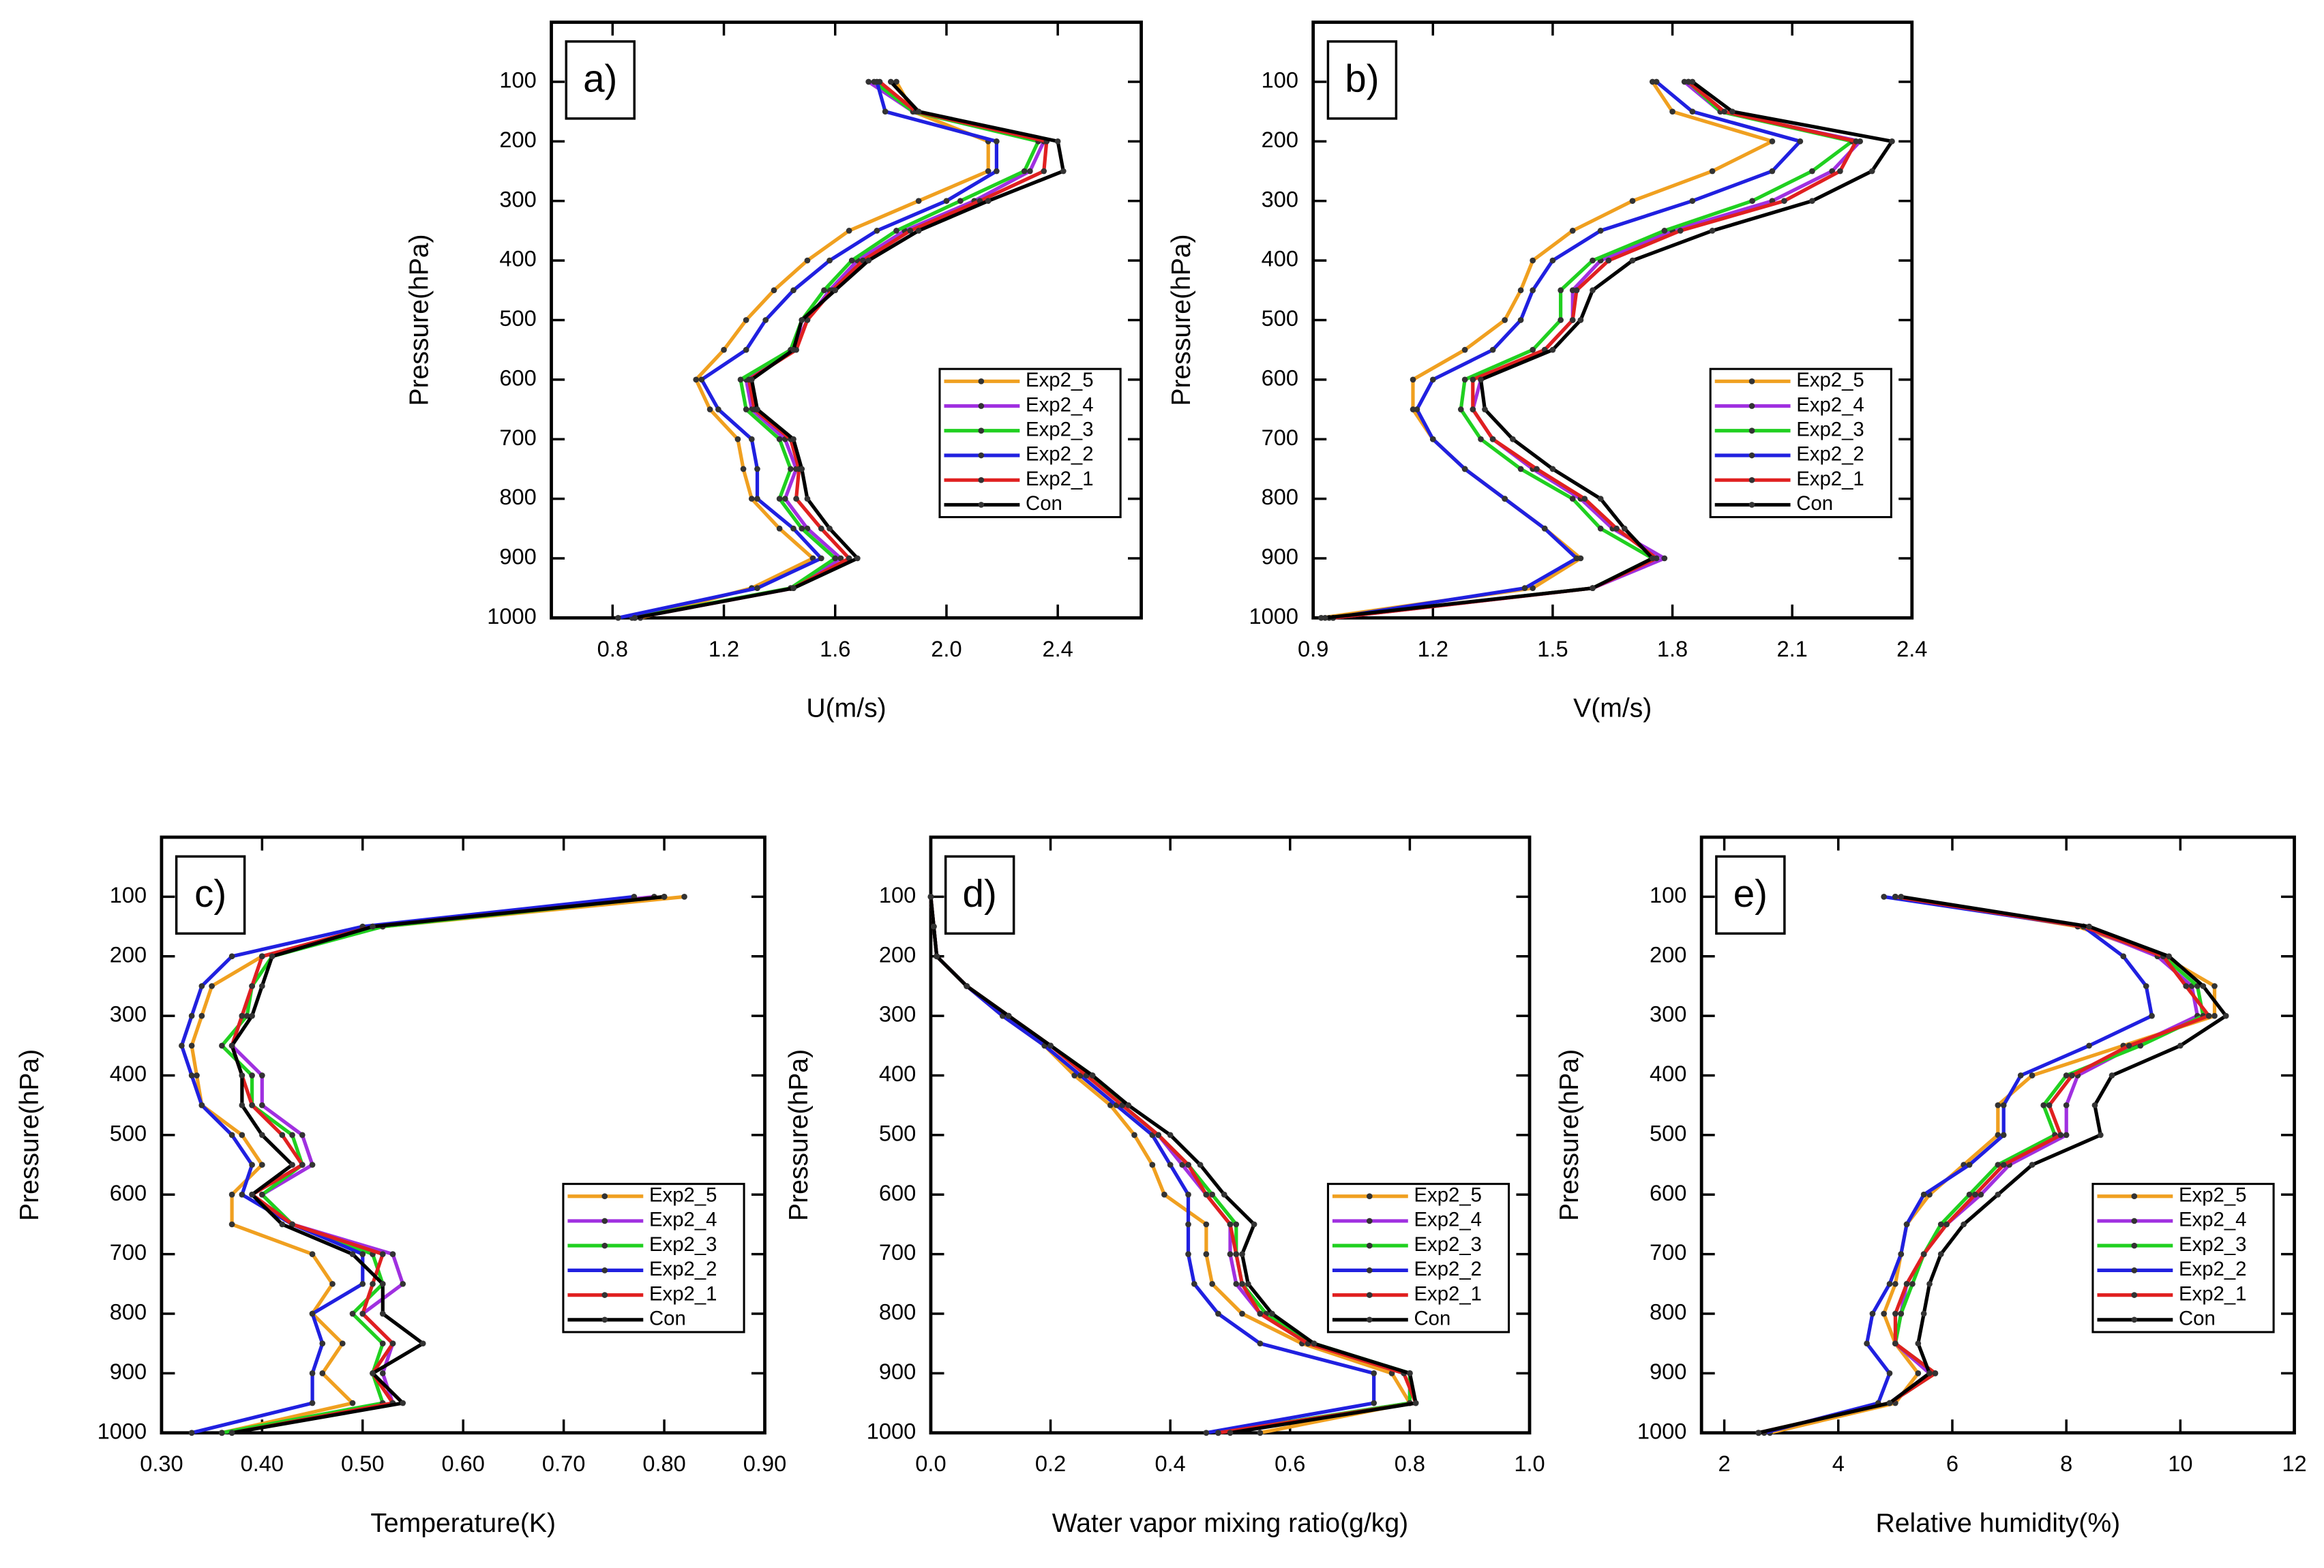  What do you see at coordinates (517, 318) in the screenshot?
I see `y-tick-label: 500` at bounding box center [517, 318].